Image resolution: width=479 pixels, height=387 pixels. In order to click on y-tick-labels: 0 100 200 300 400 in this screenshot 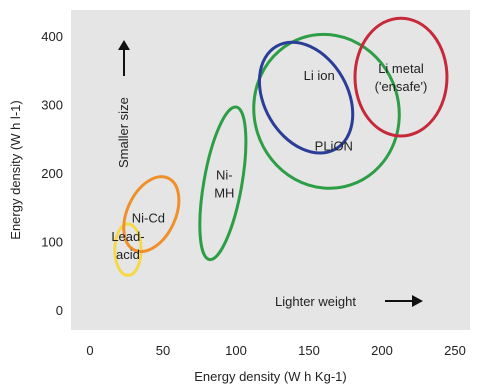, I will do `click(52, 173)`.